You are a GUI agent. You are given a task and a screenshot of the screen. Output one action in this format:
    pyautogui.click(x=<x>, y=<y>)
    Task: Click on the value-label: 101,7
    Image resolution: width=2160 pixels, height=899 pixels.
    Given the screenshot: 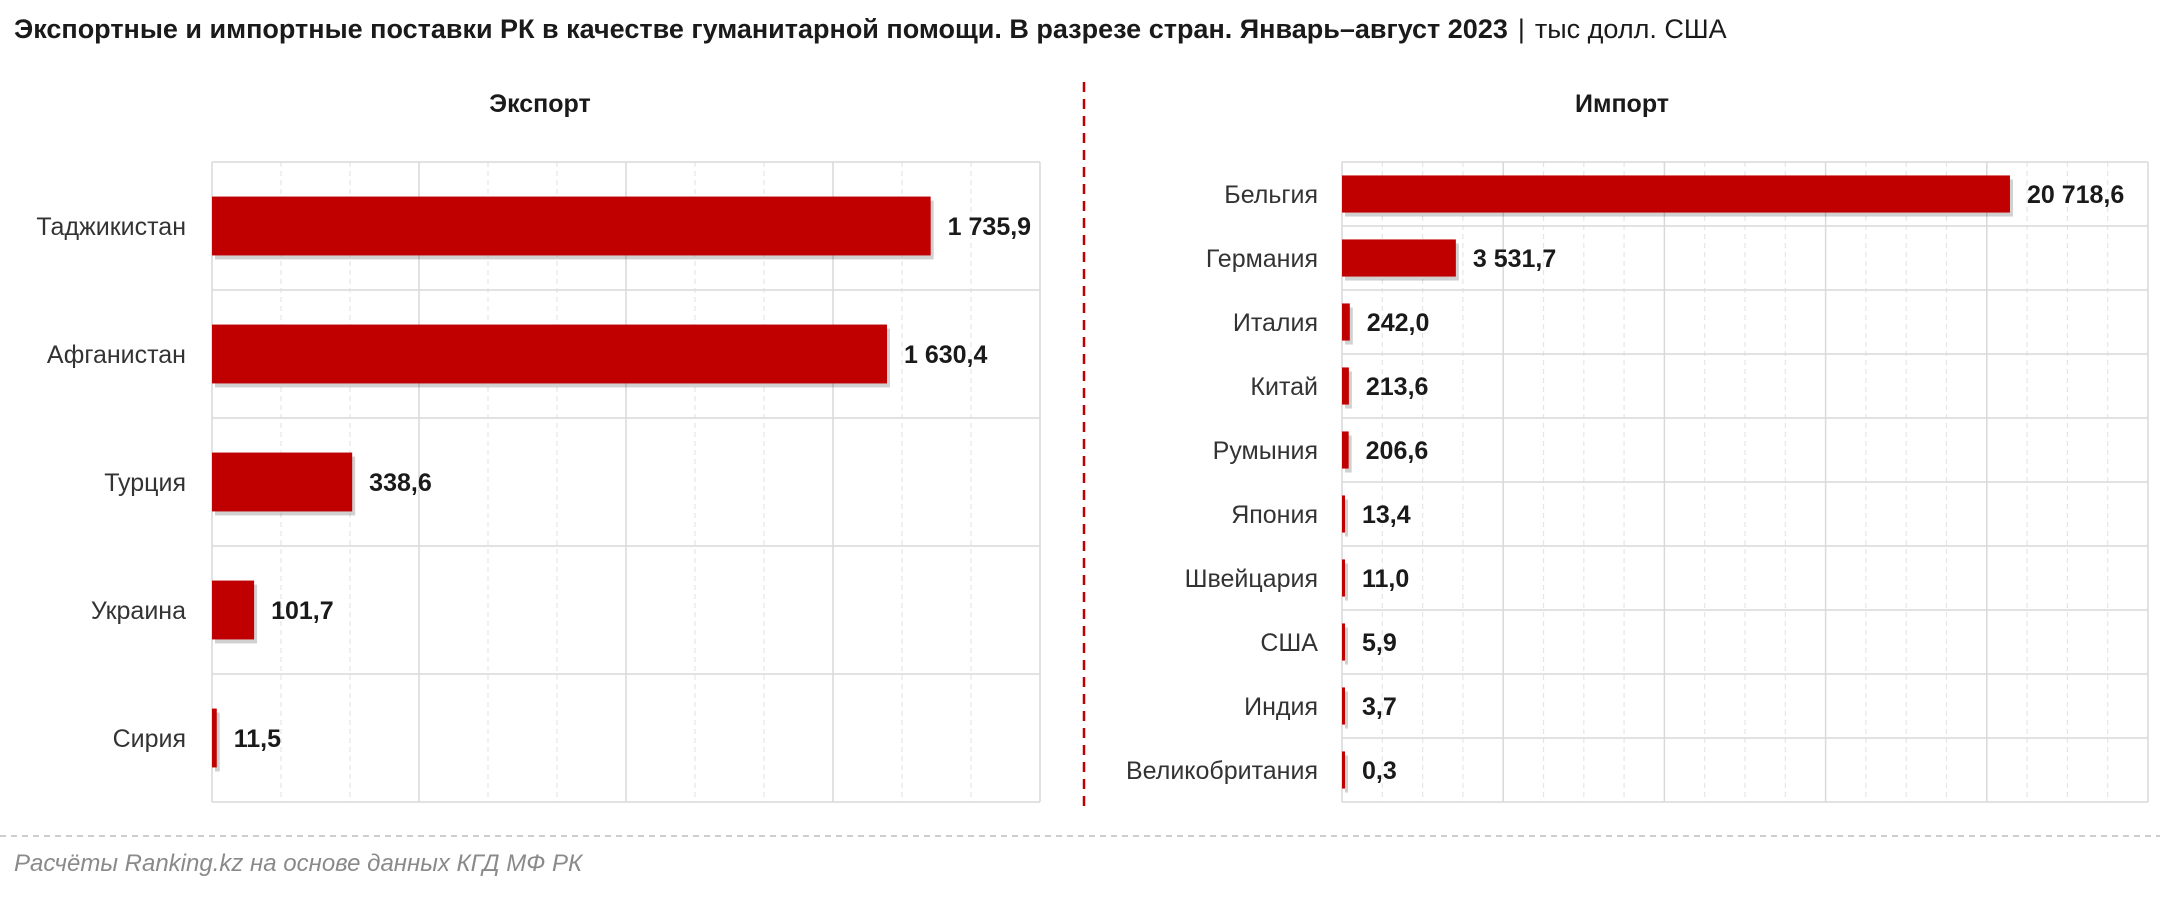 What is the action you would take?
    pyautogui.click(x=302, y=611)
    